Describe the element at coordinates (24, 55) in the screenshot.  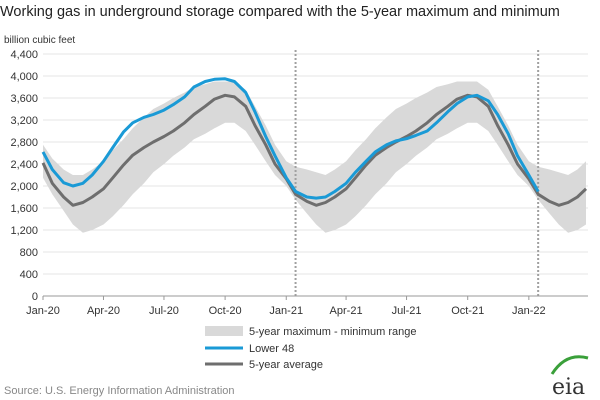
I see `y-tick-label: 4,400` at that location.